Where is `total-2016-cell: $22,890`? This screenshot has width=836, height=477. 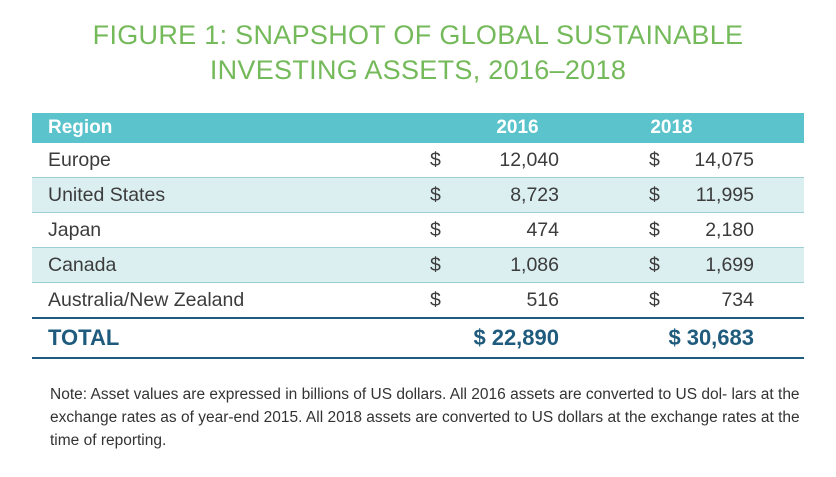
total-2016-cell: $22,890 is located at coordinates (500, 338).